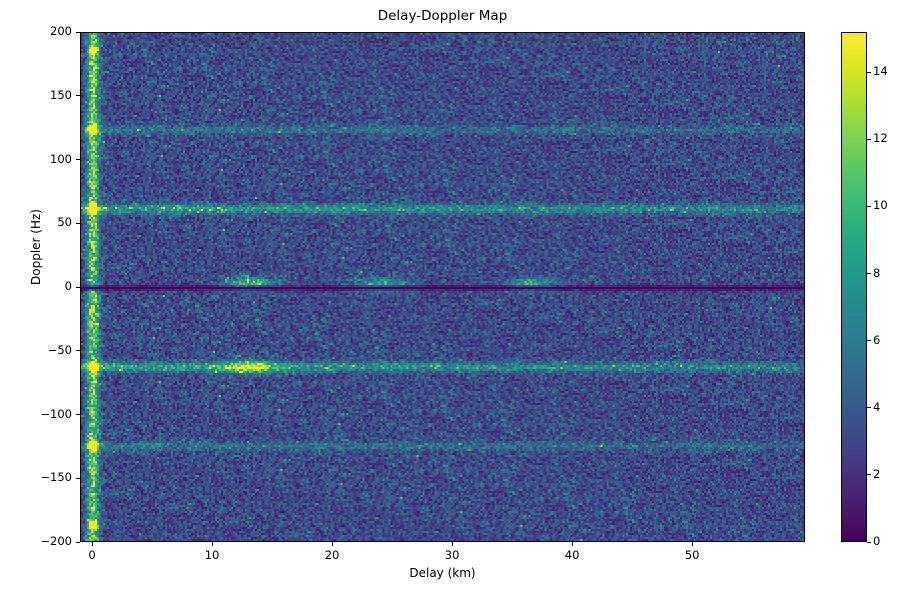 Image resolution: width=907 pixels, height=590 pixels. I want to click on x-axis-tick-label: 30, so click(452, 555).